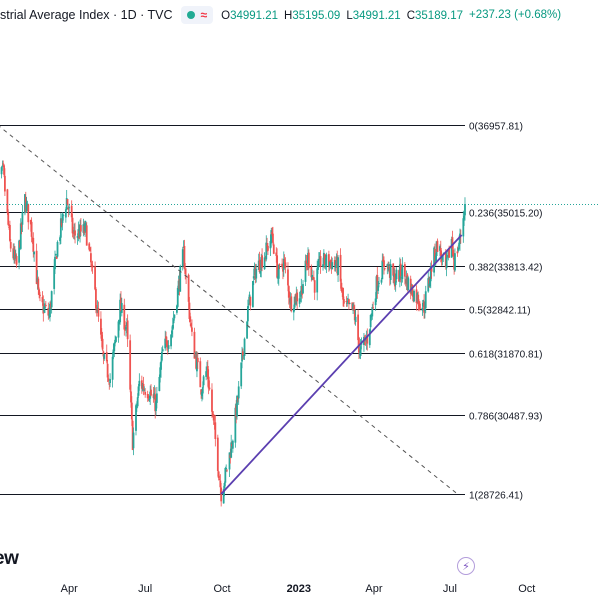  I want to click on market-open-dot-icon, so click(190, 15).